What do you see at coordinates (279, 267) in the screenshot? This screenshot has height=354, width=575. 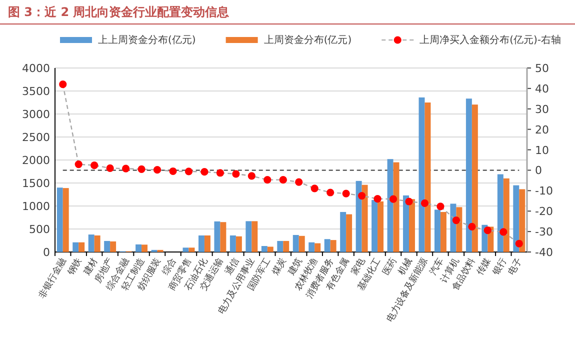 I see `x-tick-label: 煤炭` at bounding box center [279, 267].